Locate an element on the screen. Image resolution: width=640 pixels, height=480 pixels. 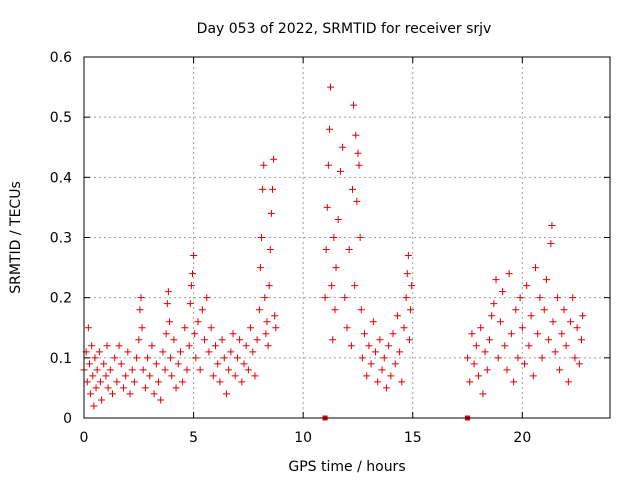
y-tick-label: 0.5 is located at coordinates (61, 118).